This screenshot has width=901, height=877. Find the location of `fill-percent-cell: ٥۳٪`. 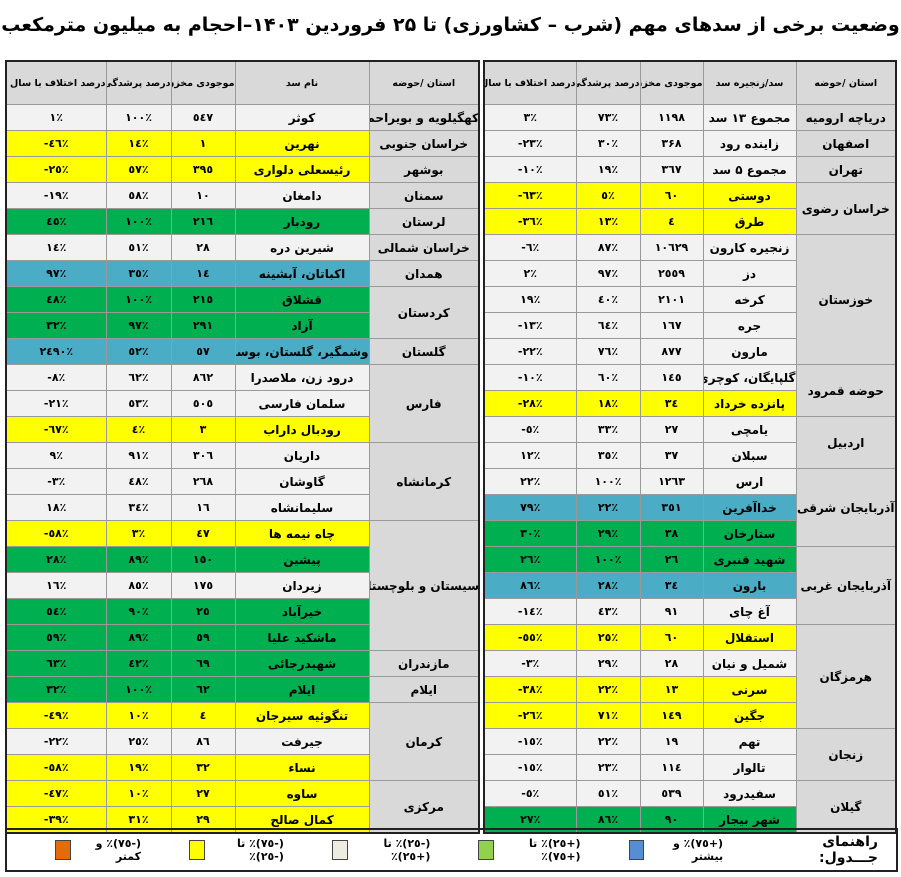

fill-percent-cell: ٥۳٪ is located at coordinates (138, 403).